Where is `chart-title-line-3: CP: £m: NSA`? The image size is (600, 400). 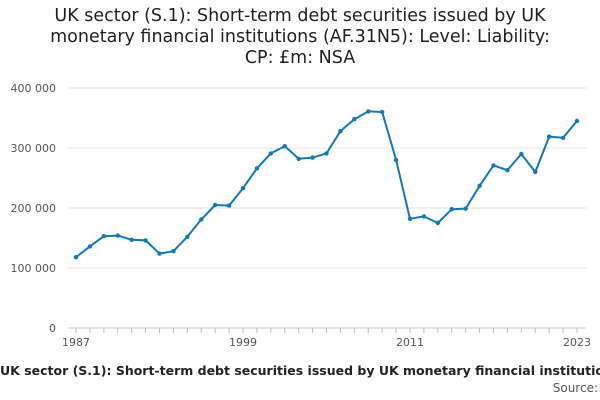
chart-title-line-3: CP: £m: NSA is located at coordinates (300, 58).